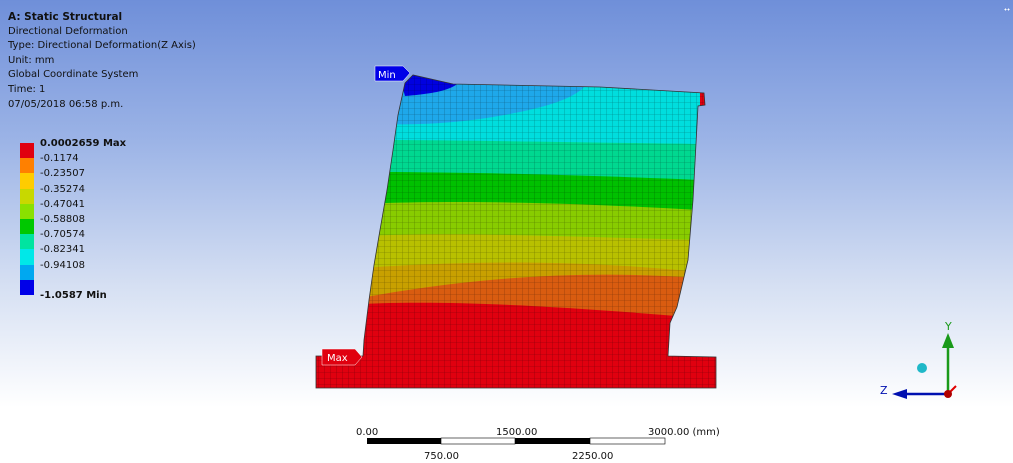 The width and height of the screenshot is (1013, 463). I want to click on legend-value: -0.1174, so click(59, 159).